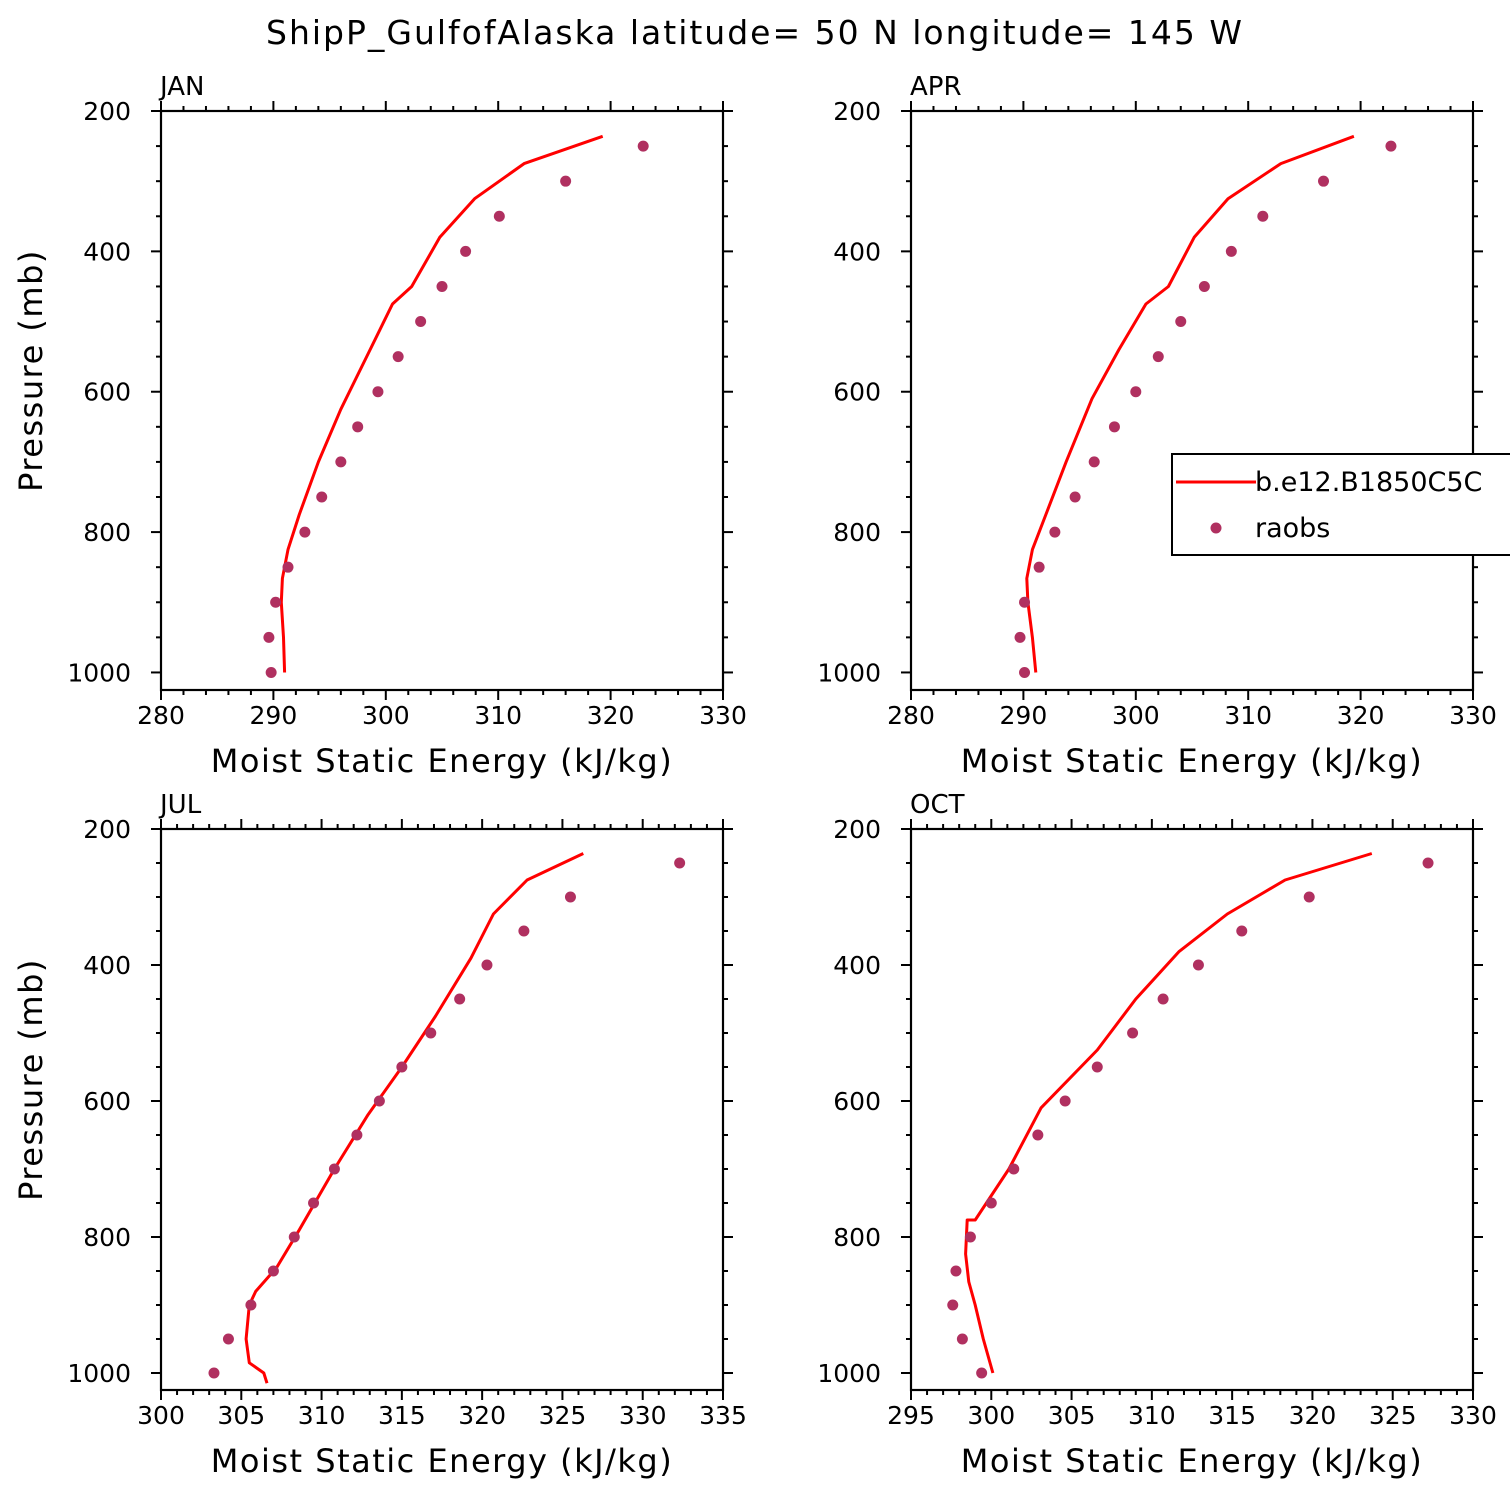 Image resolution: width=1510 pixels, height=1510 pixels. Describe the element at coordinates (911, 1415) in the screenshot. I see `x-tick-label: 295` at that location.